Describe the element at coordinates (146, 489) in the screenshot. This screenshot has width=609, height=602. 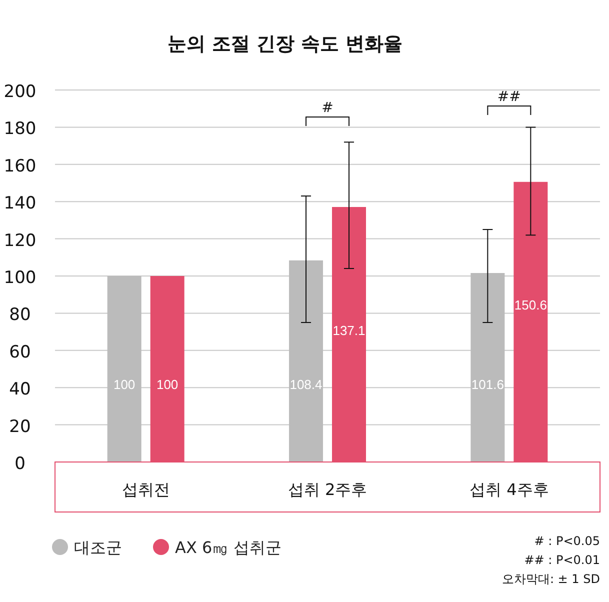
I see `x-tick-label: 섭취전` at that location.